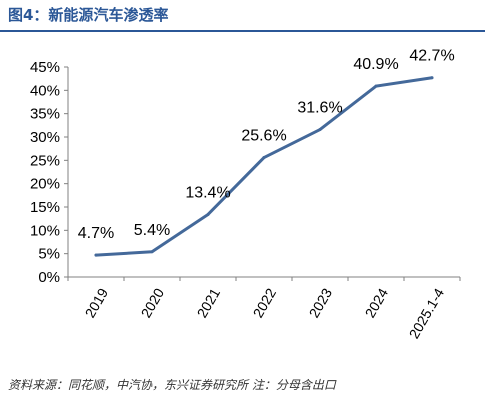 Image resolution: width=485 pixels, height=400 pixels. Describe the element at coordinates (49, 277) in the screenshot. I see `y-tick-label: 0%` at that location.